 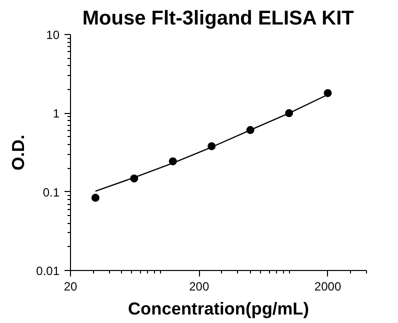 I want to click on chart-title: Mouse Flt-3ligand ELISA KIT, so click(x=218, y=19).